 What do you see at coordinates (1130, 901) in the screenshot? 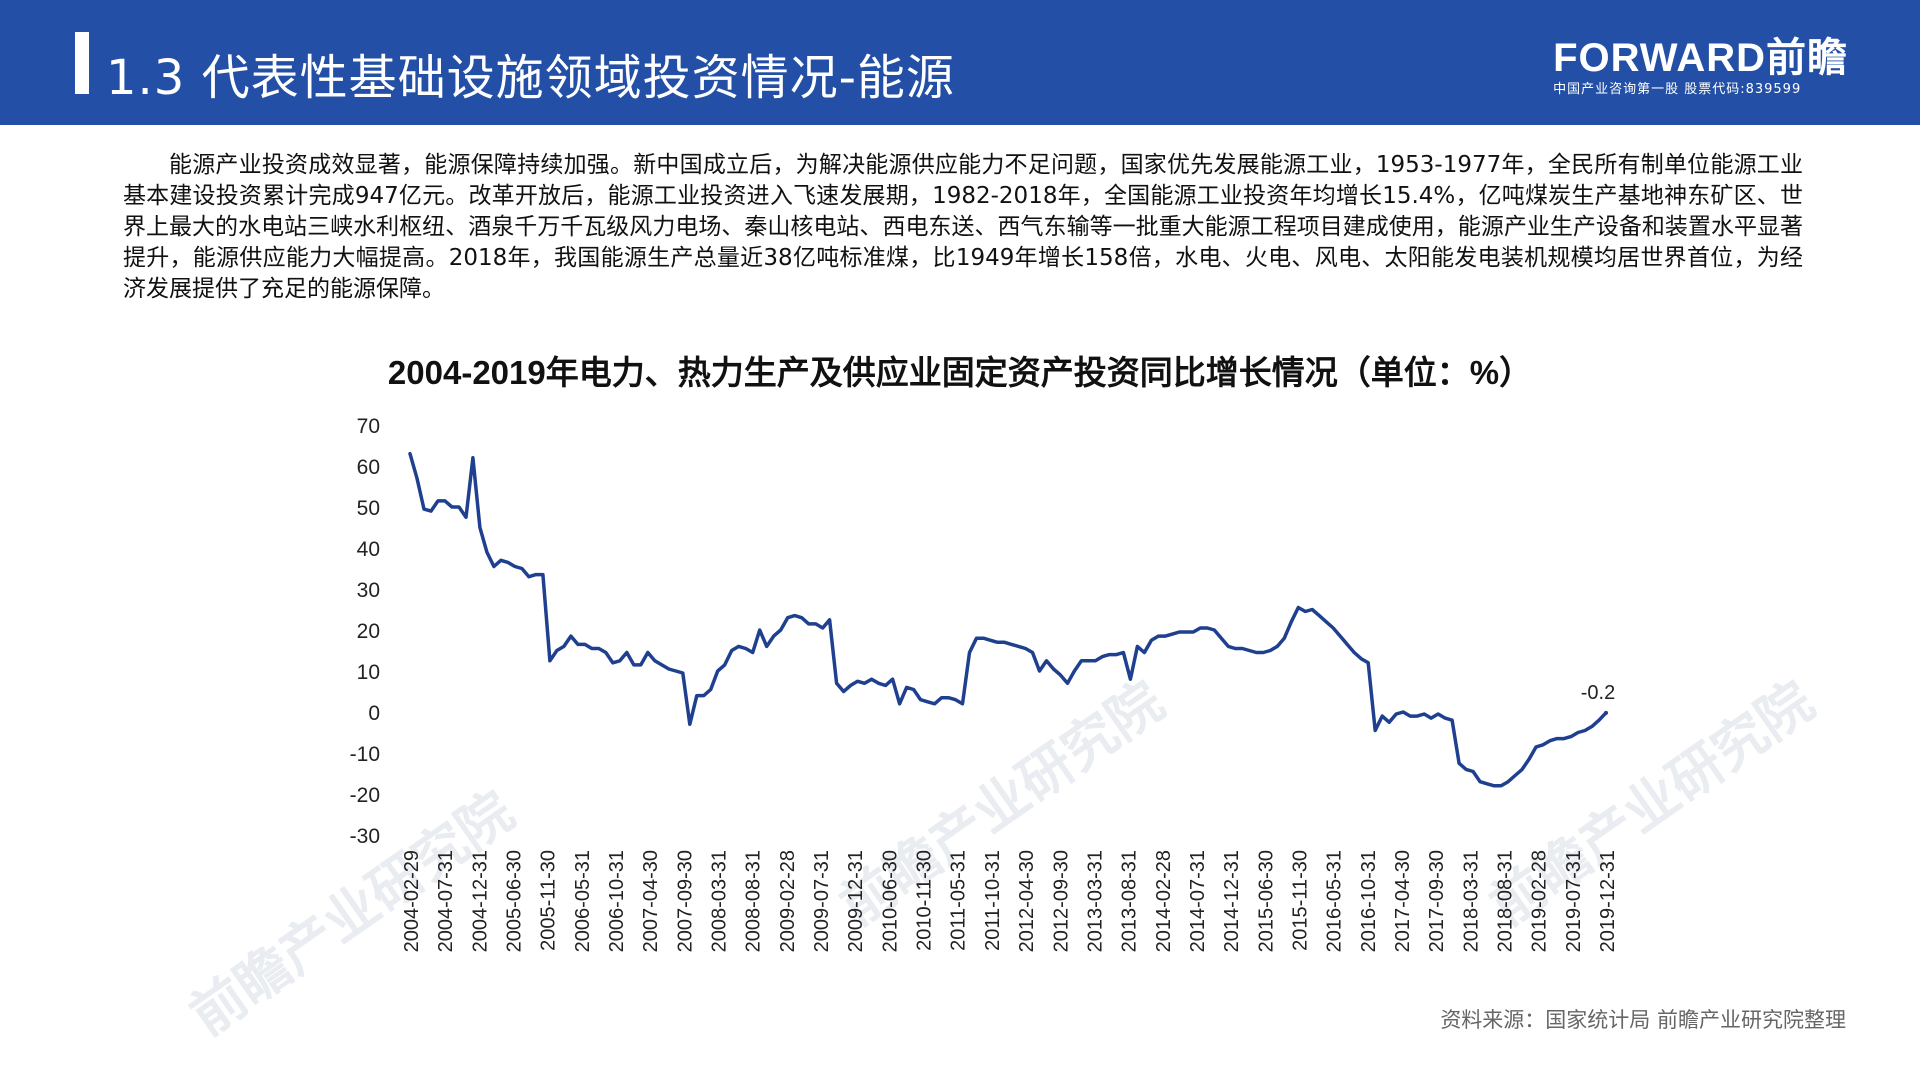
I see `x-tick-label: 2013-08-31` at bounding box center [1130, 901].